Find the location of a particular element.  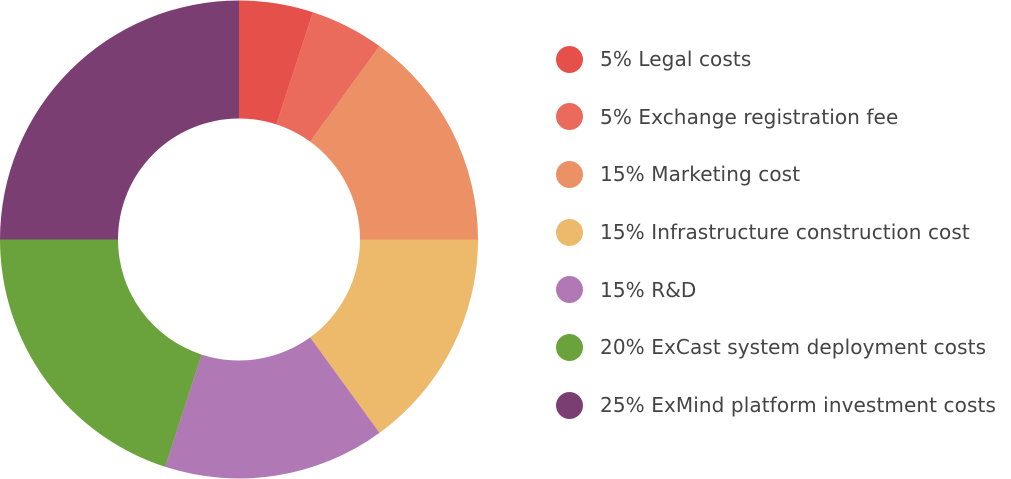

legend-item: 25% ExMind platform investment costs is located at coordinates (776, 405).